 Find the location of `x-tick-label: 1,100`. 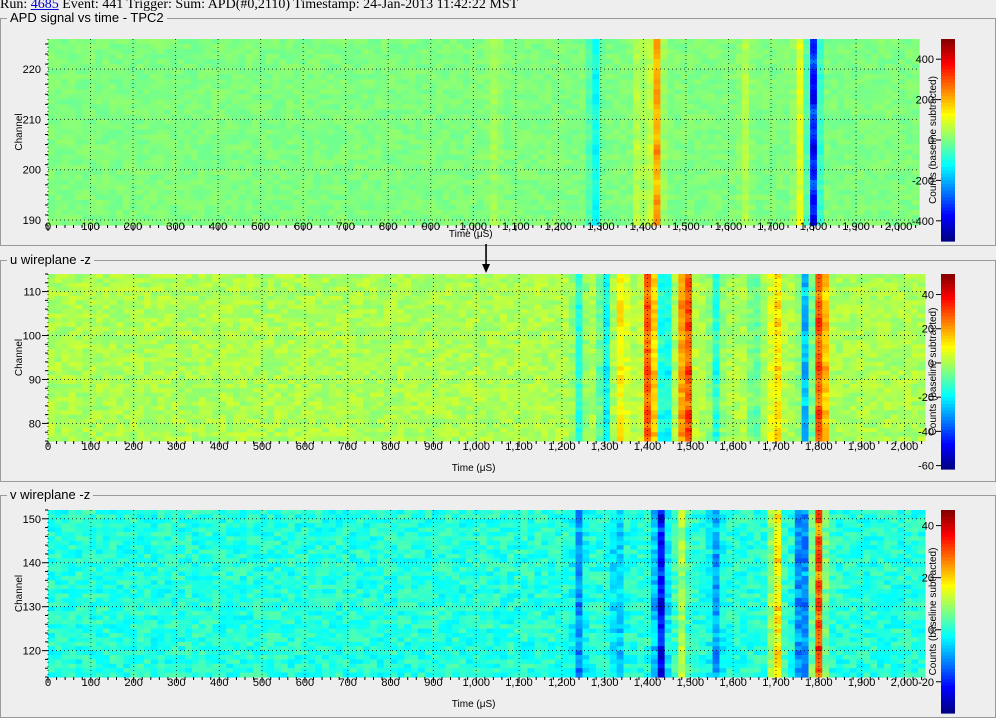

x-tick-label: 1,100 is located at coordinates (516, 227).